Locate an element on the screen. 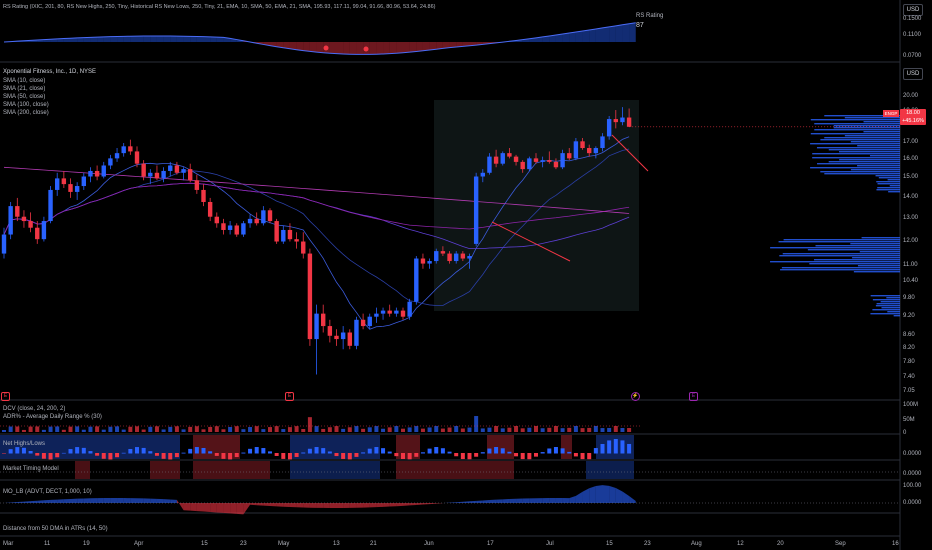  currency-badge-main: USD is located at coordinates (913, 74).